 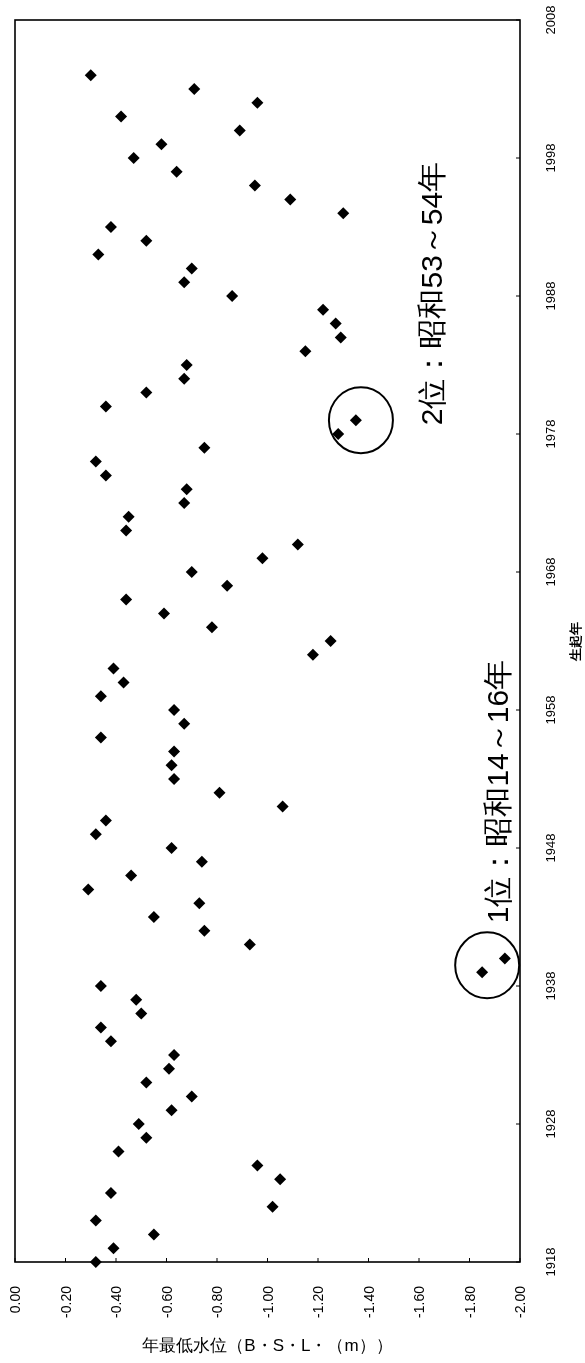 What do you see at coordinates (116, 1301) in the screenshot?
I see `x-tick-label: -0.40` at bounding box center [116, 1301].